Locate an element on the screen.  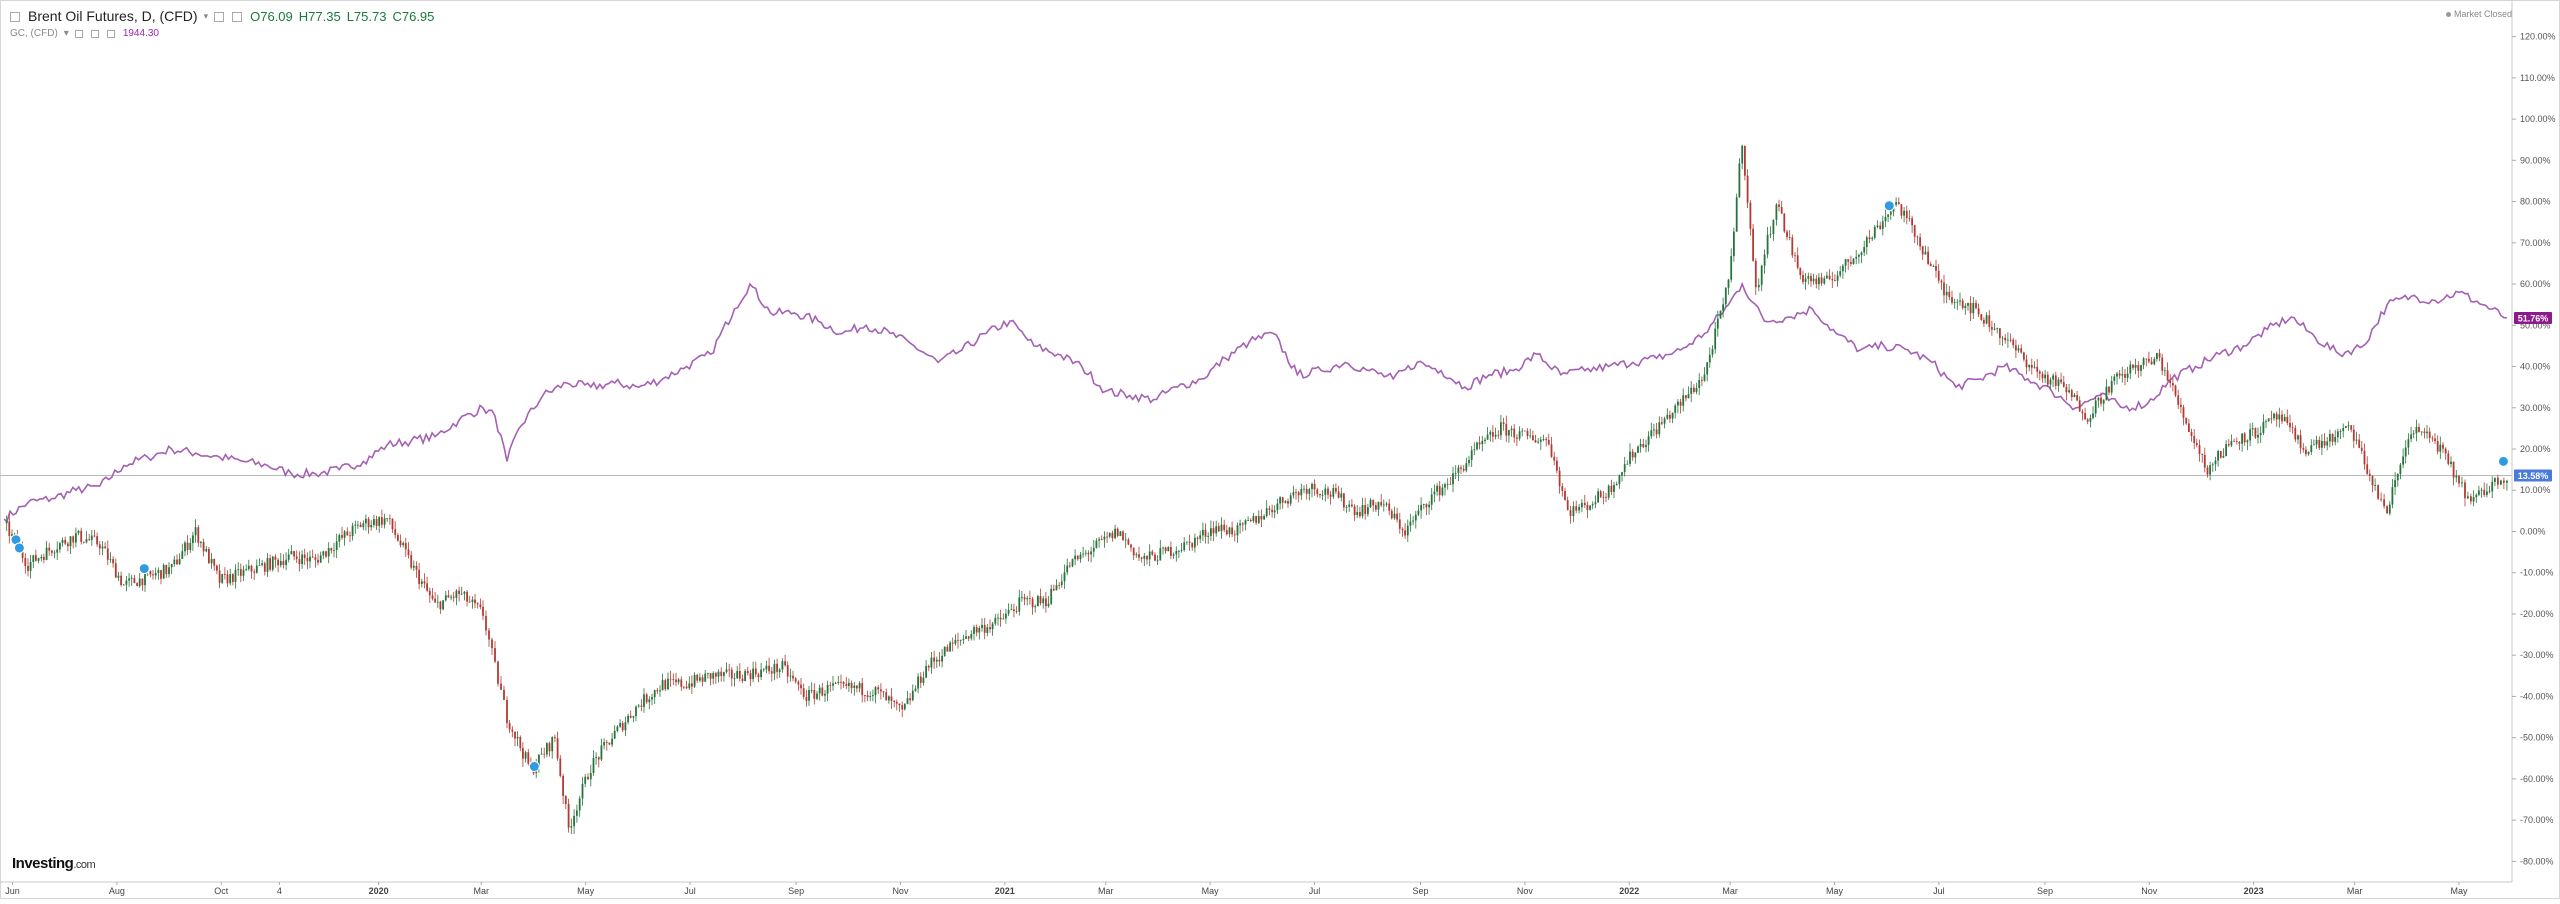
legend-gold-name: GC, (CFD) is located at coordinates (34, 33).